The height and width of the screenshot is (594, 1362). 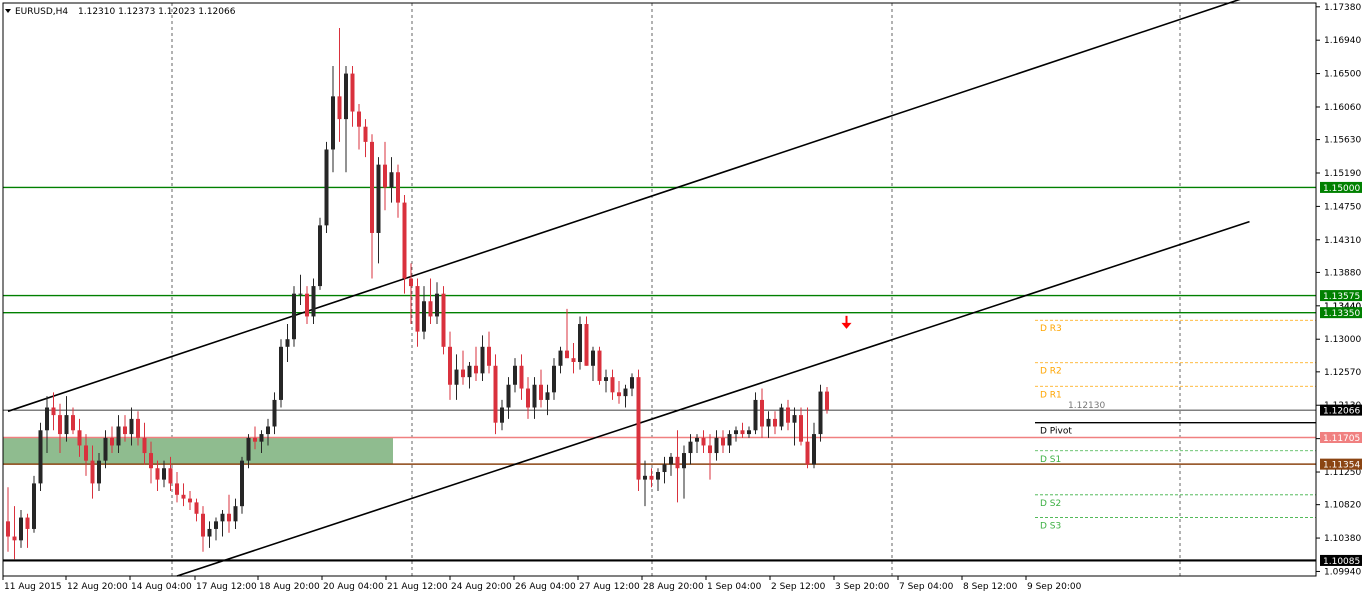 I want to click on x-tick-label: 2 Sep 12:00, so click(x=798, y=587).